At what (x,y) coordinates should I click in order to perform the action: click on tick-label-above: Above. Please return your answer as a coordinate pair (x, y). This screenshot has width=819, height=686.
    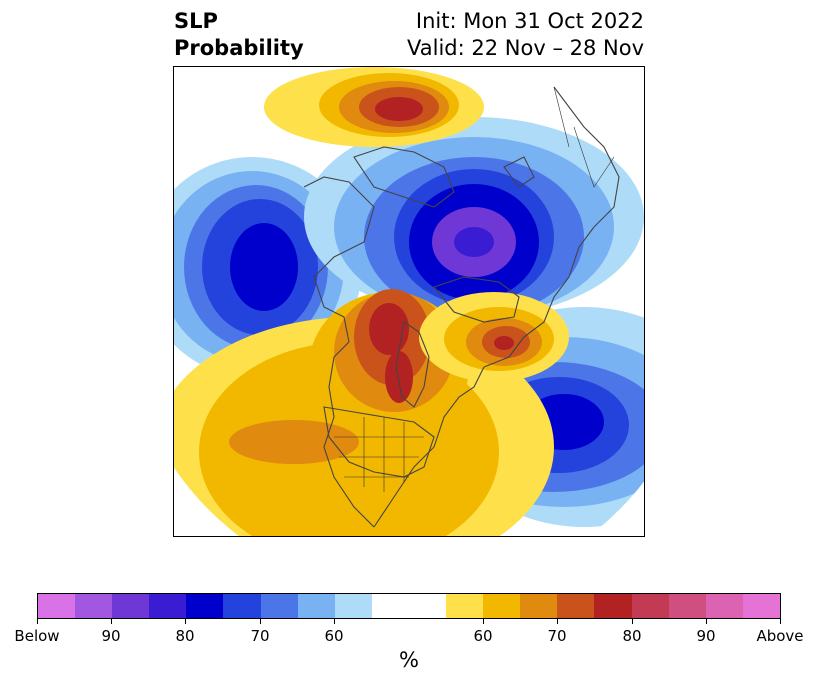
    Looking at the image, I should click on (780, 636).